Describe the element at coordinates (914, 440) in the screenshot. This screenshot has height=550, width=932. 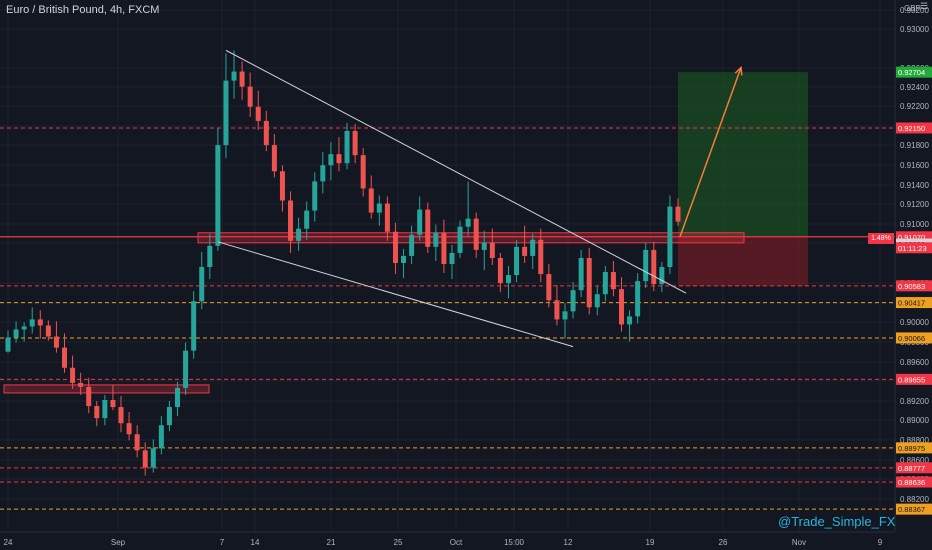
I see `y-tick-label: 0.88800` at that location.